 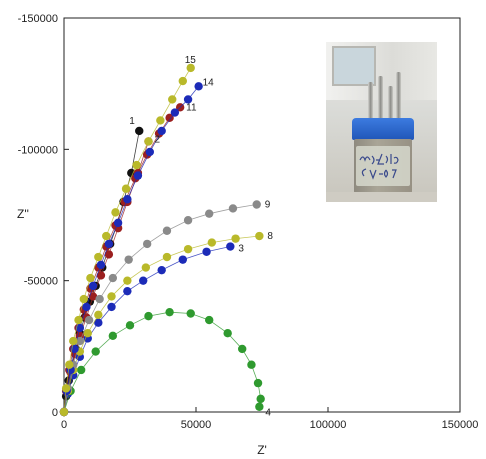 What do you see at coordinates (381, 197) in the screenshot?
I see `photo-table` at bounding box center [381, 197].